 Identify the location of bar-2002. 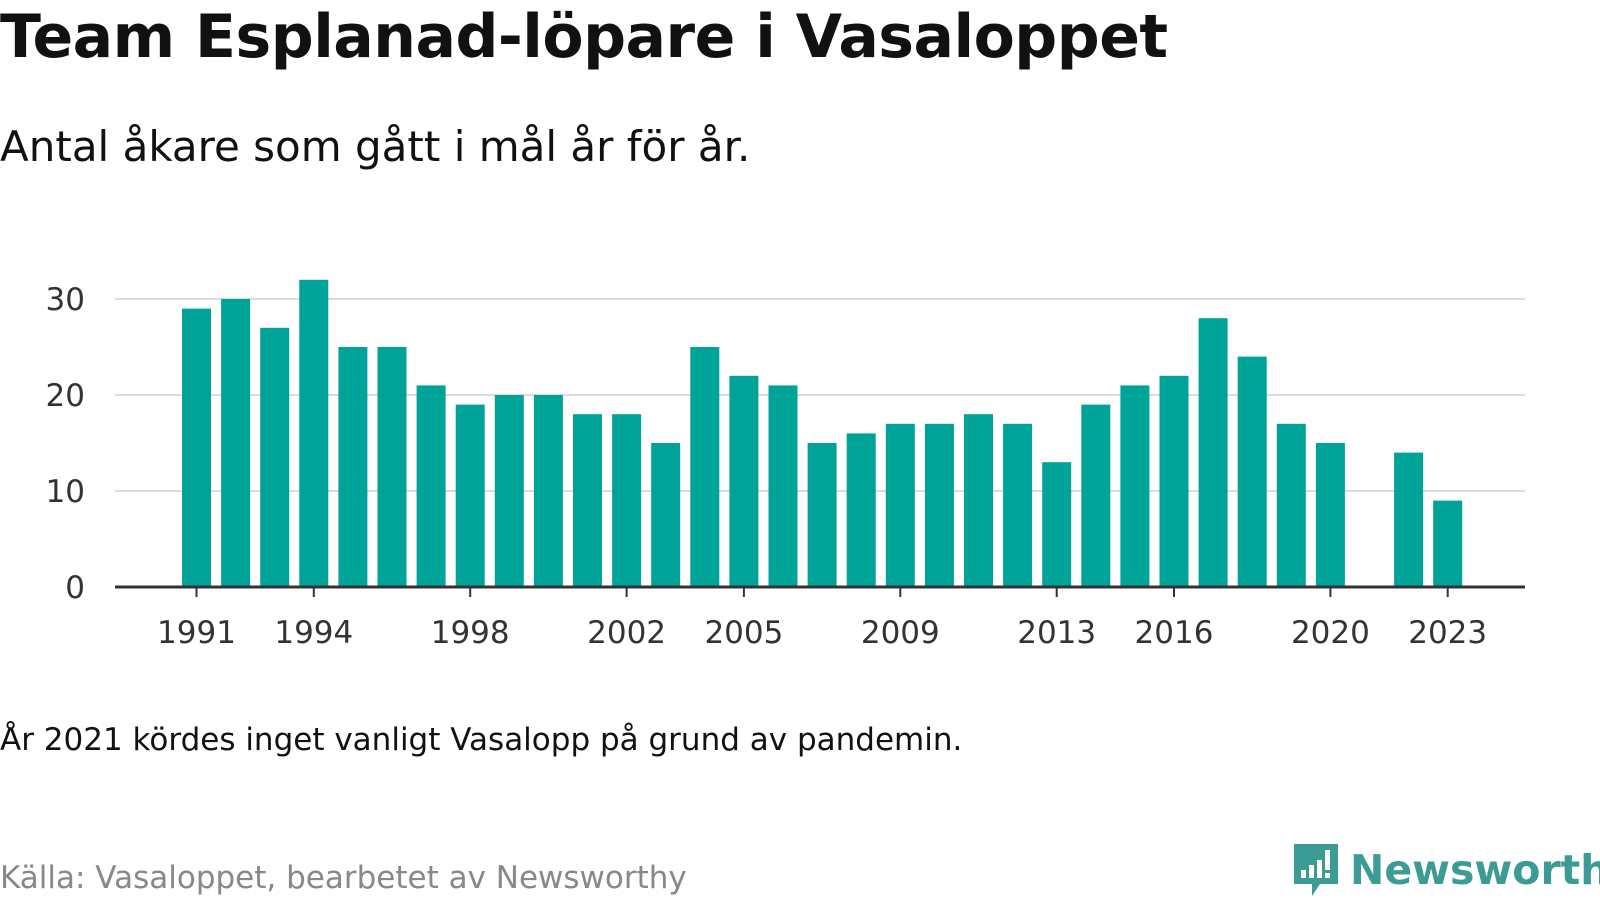
(627, 500).